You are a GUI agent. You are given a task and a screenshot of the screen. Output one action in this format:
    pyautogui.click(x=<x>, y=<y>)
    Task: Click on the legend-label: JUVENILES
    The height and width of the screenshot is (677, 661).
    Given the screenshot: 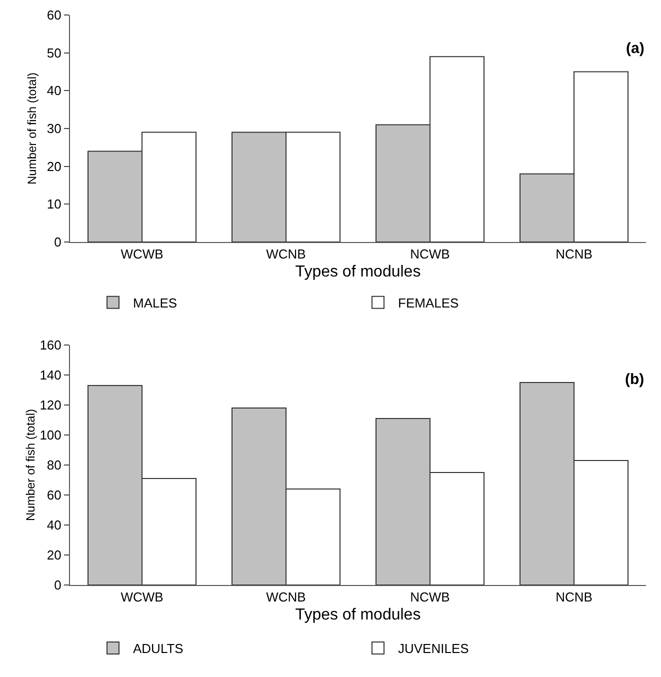 What is the action you would take?
    pyautogui.click(x=434, y=648)
    